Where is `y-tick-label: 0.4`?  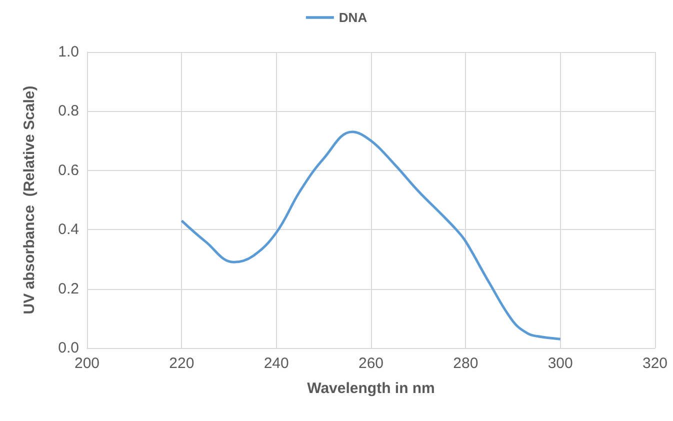 y-tick-label: 0.4 is located at coordinates (68, 229).